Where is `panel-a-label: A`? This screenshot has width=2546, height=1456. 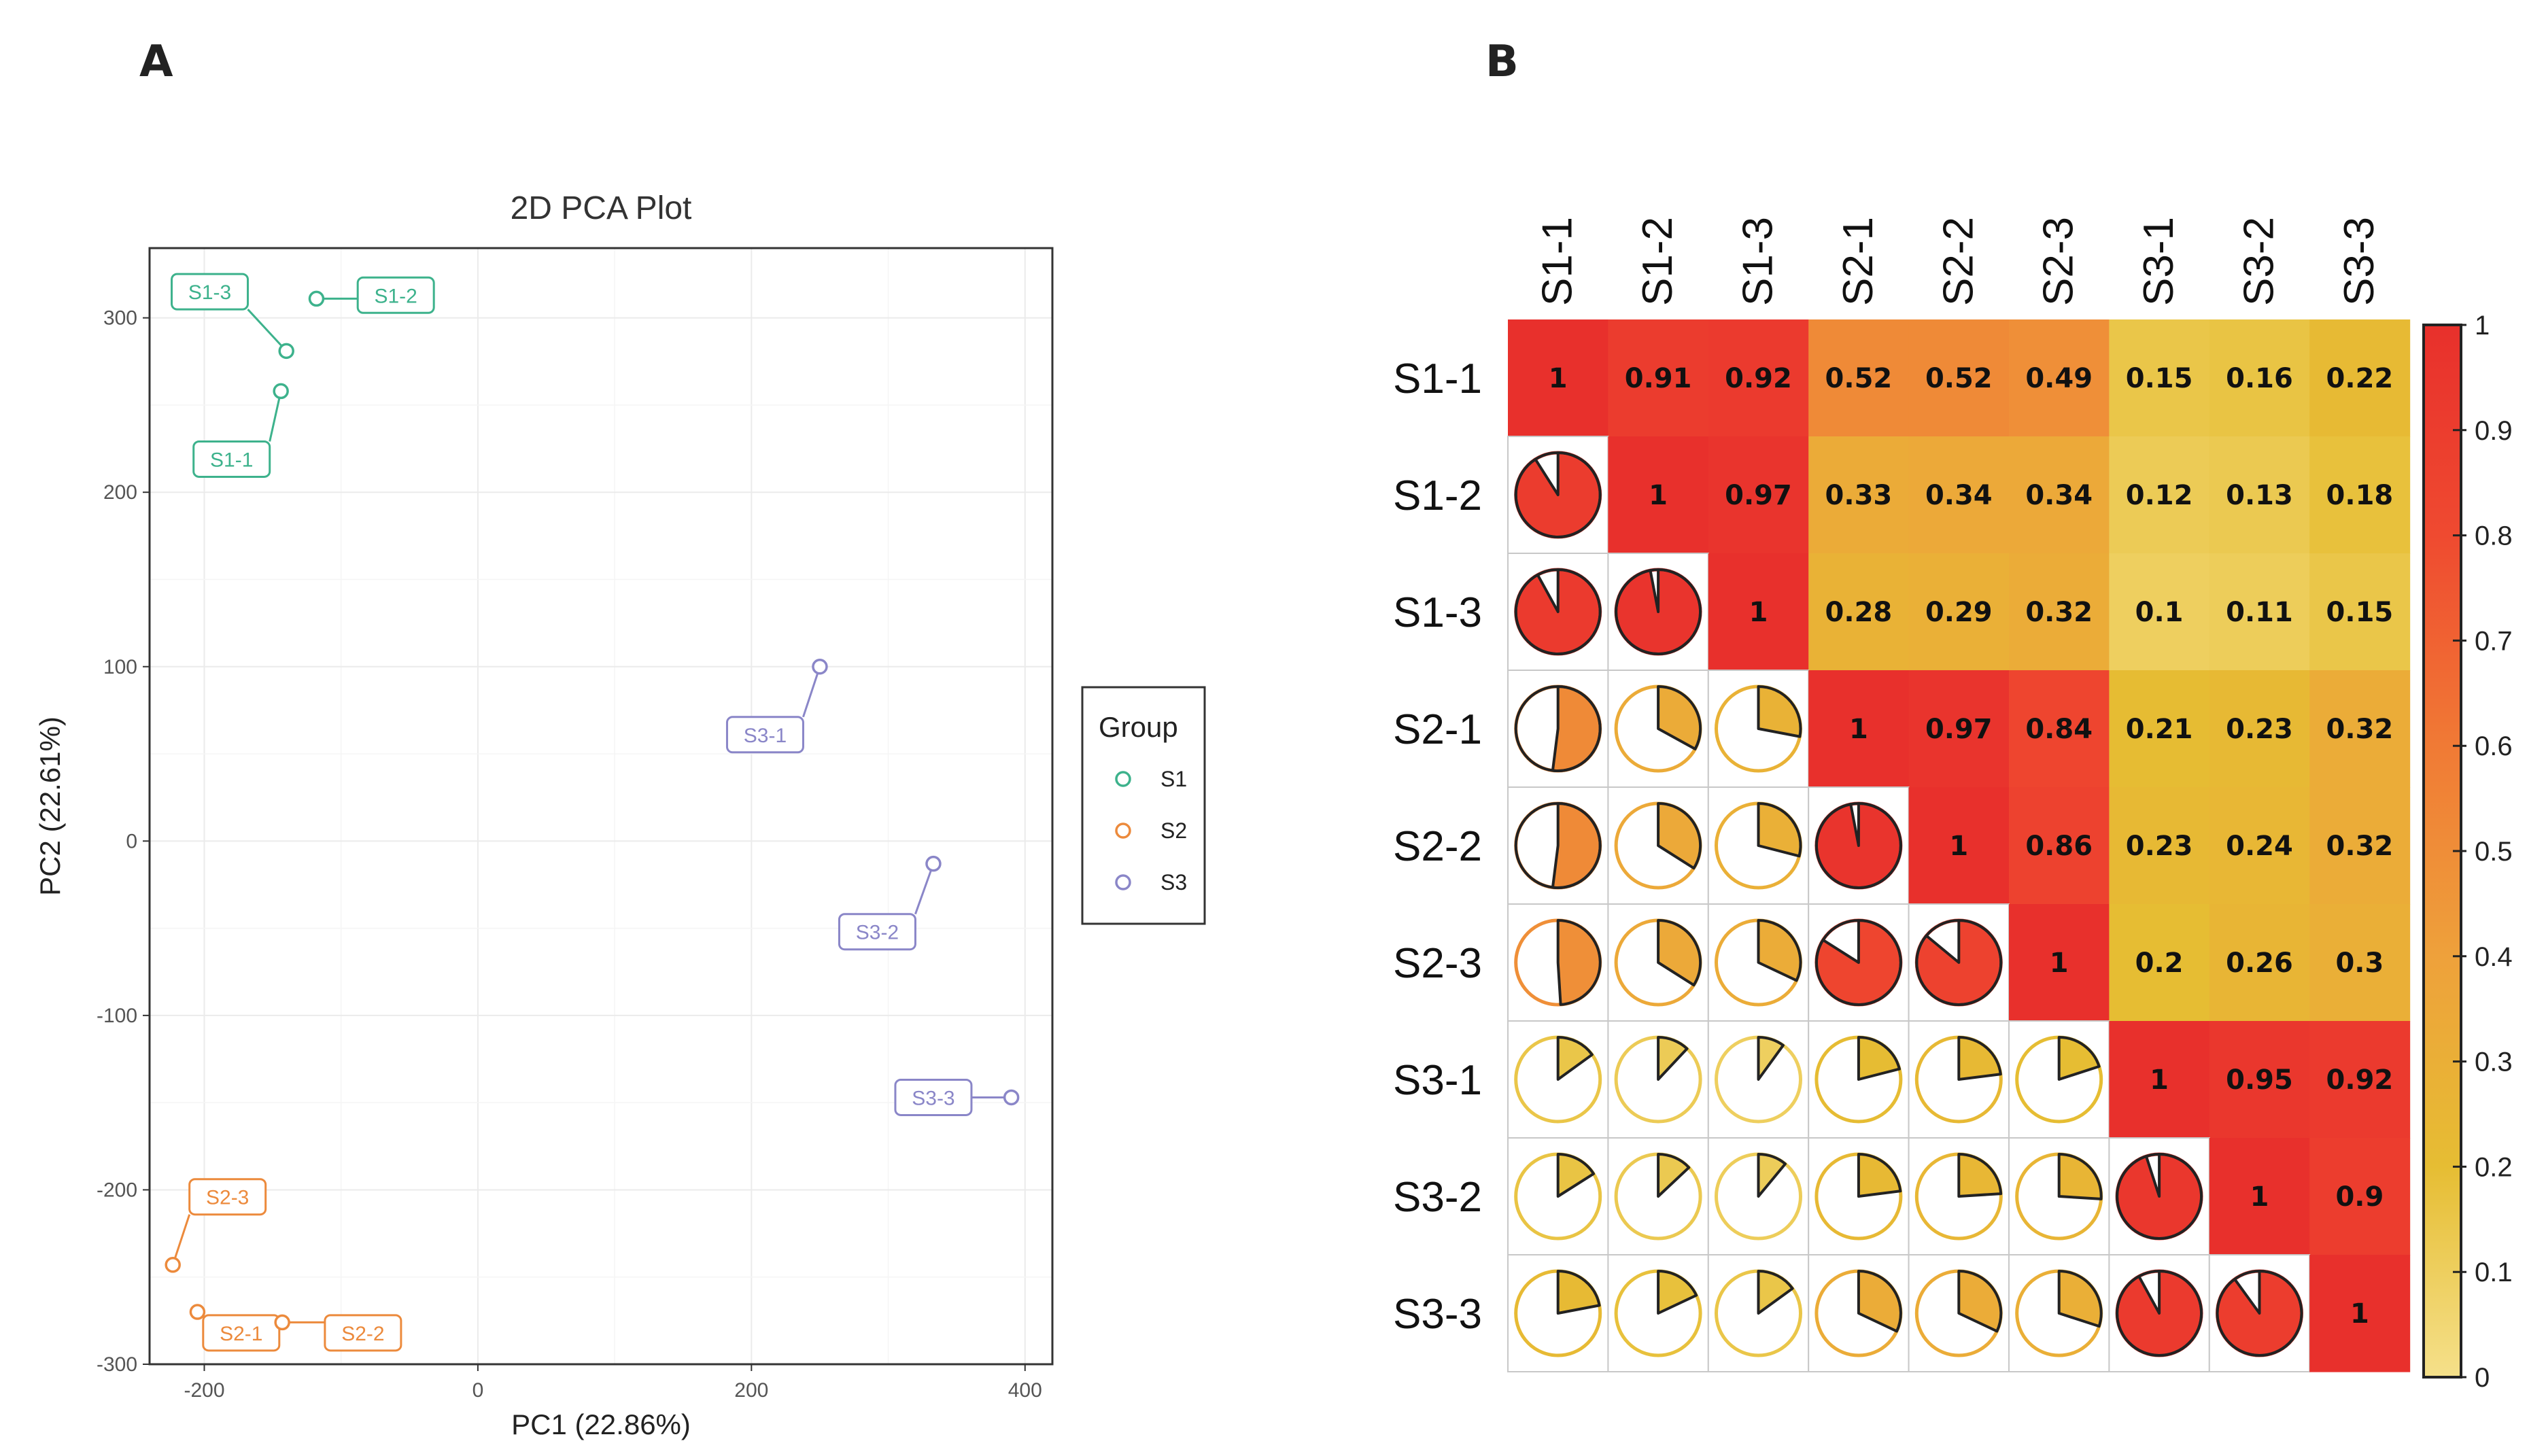
panel-a-label: A is located at coordinates (156, 62).